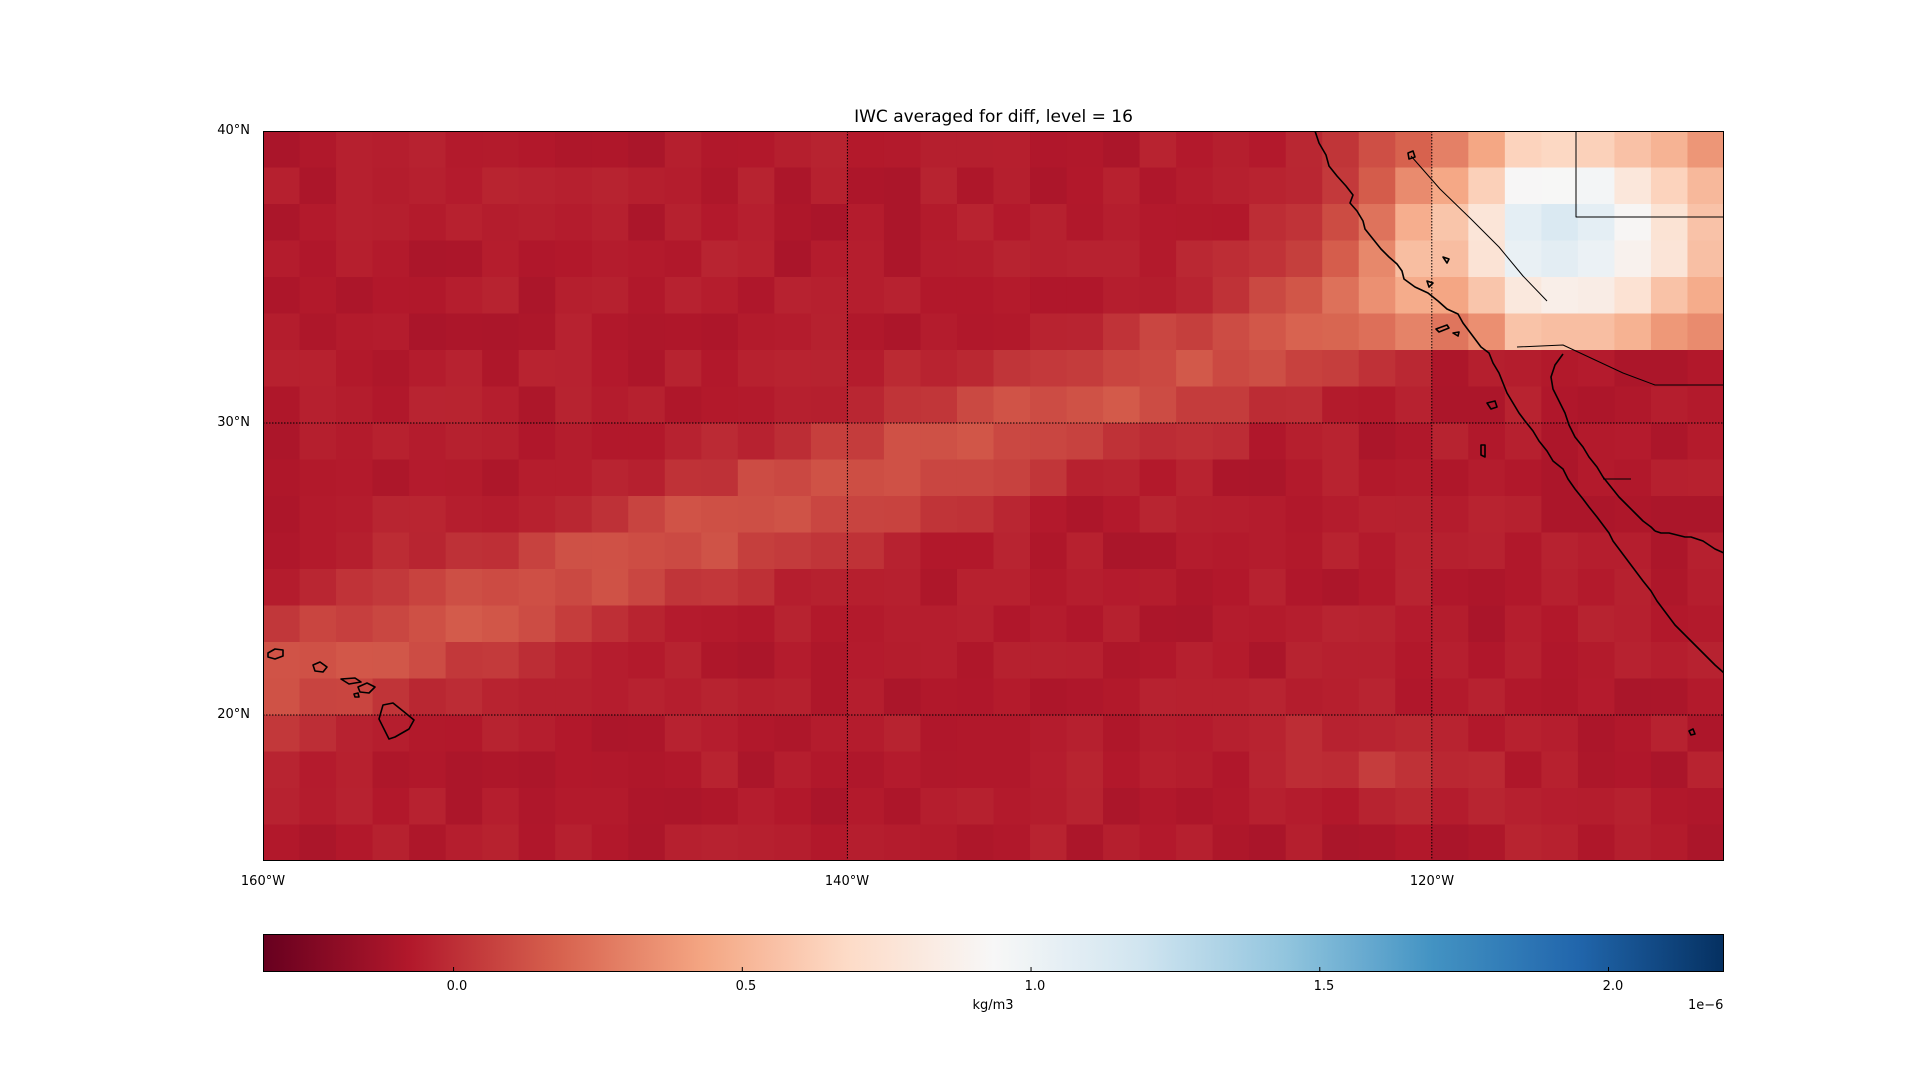 The image size is (1920, 1080). What do you see at coordinates (233, 130) in the screenshot?
I see `lat-label-40n: 40°N` at bounding box center [233, 130].